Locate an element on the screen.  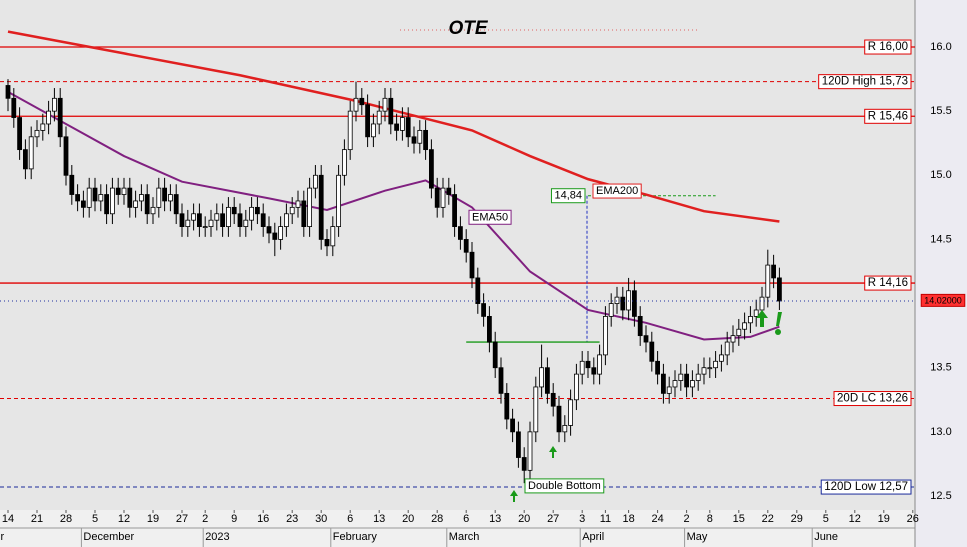
chart-title: OTE is located at coordinates (468, 28).